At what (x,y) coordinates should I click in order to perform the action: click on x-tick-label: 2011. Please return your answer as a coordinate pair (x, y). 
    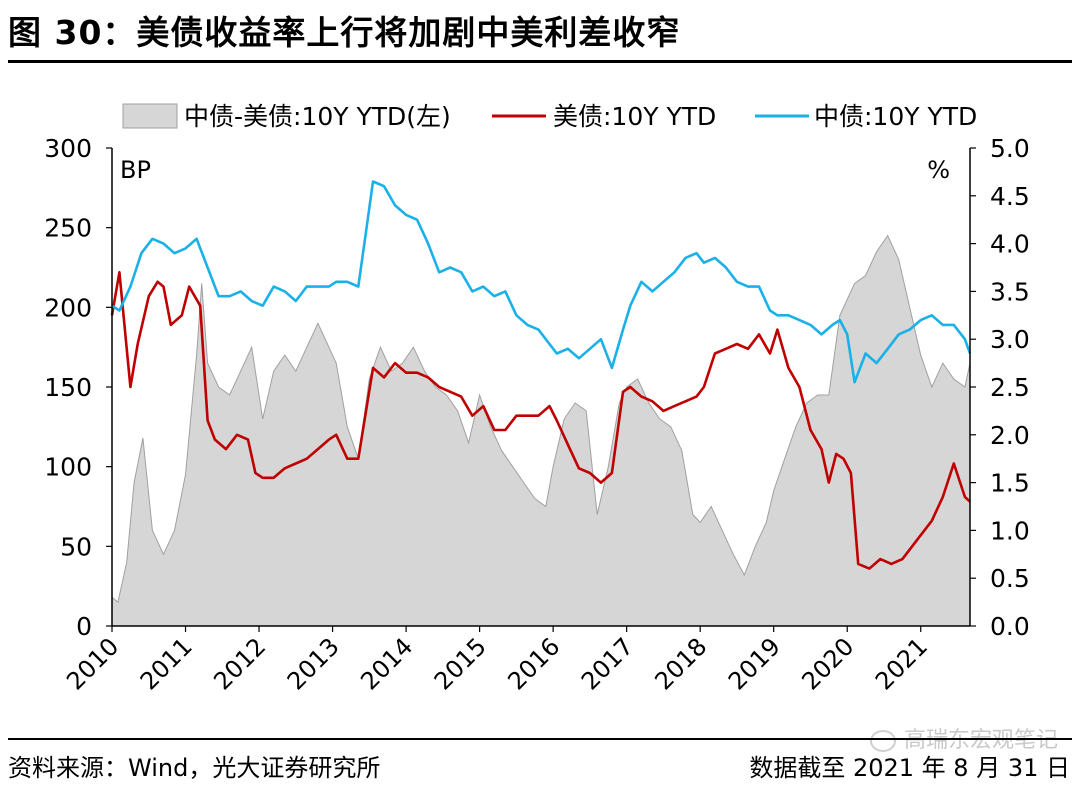
    Looking at the image, I should click on (166, 663).